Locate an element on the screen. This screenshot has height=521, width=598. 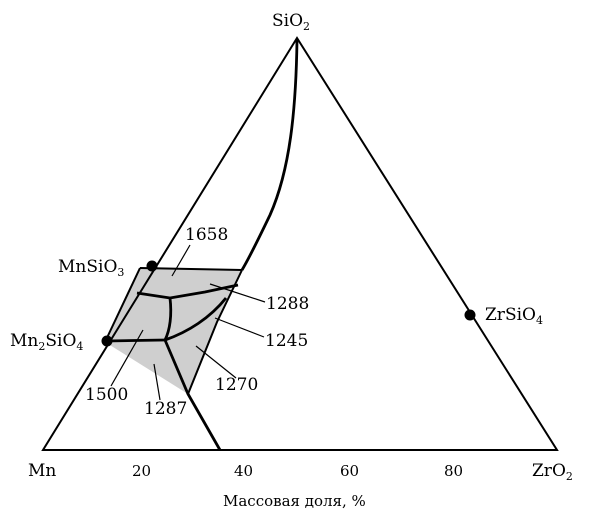
vertex-label-mn: Mn is located at coordinates (42, 471).